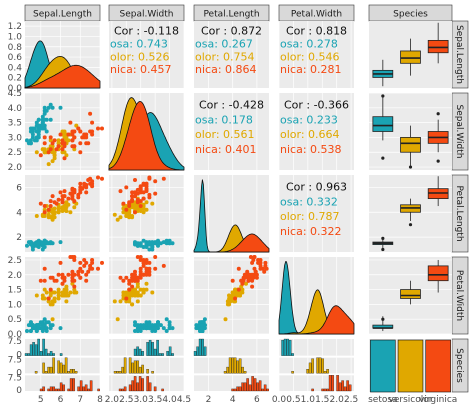 Image resolution: width=474 pixels, height=406 pixels. I want to click on row-header-label: Sepal.Width, so click(459, 132).